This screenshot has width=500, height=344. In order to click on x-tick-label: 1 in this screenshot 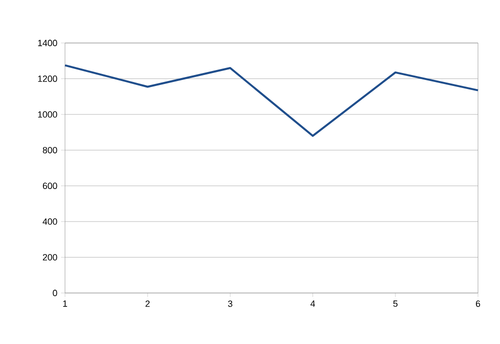, I will do `click(65, 303)`.